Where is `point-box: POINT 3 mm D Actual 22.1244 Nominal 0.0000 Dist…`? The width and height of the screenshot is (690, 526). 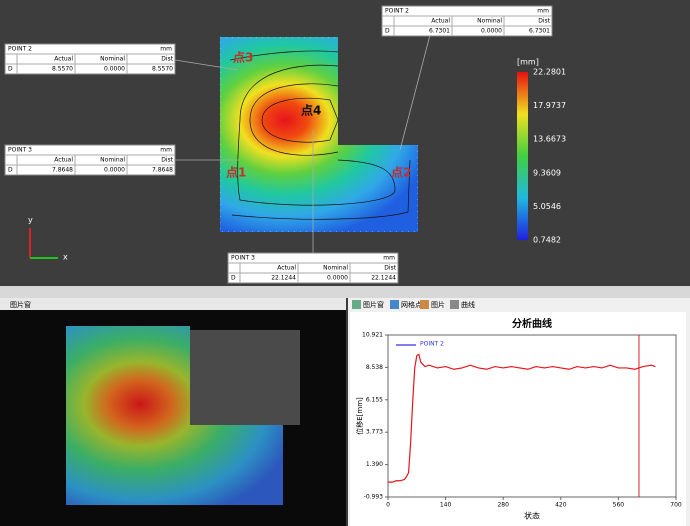
point-box: POINT 3 mm D Actual 22.1244 Nominal 0.0000 Dist… is located at coordinates (313, 268).